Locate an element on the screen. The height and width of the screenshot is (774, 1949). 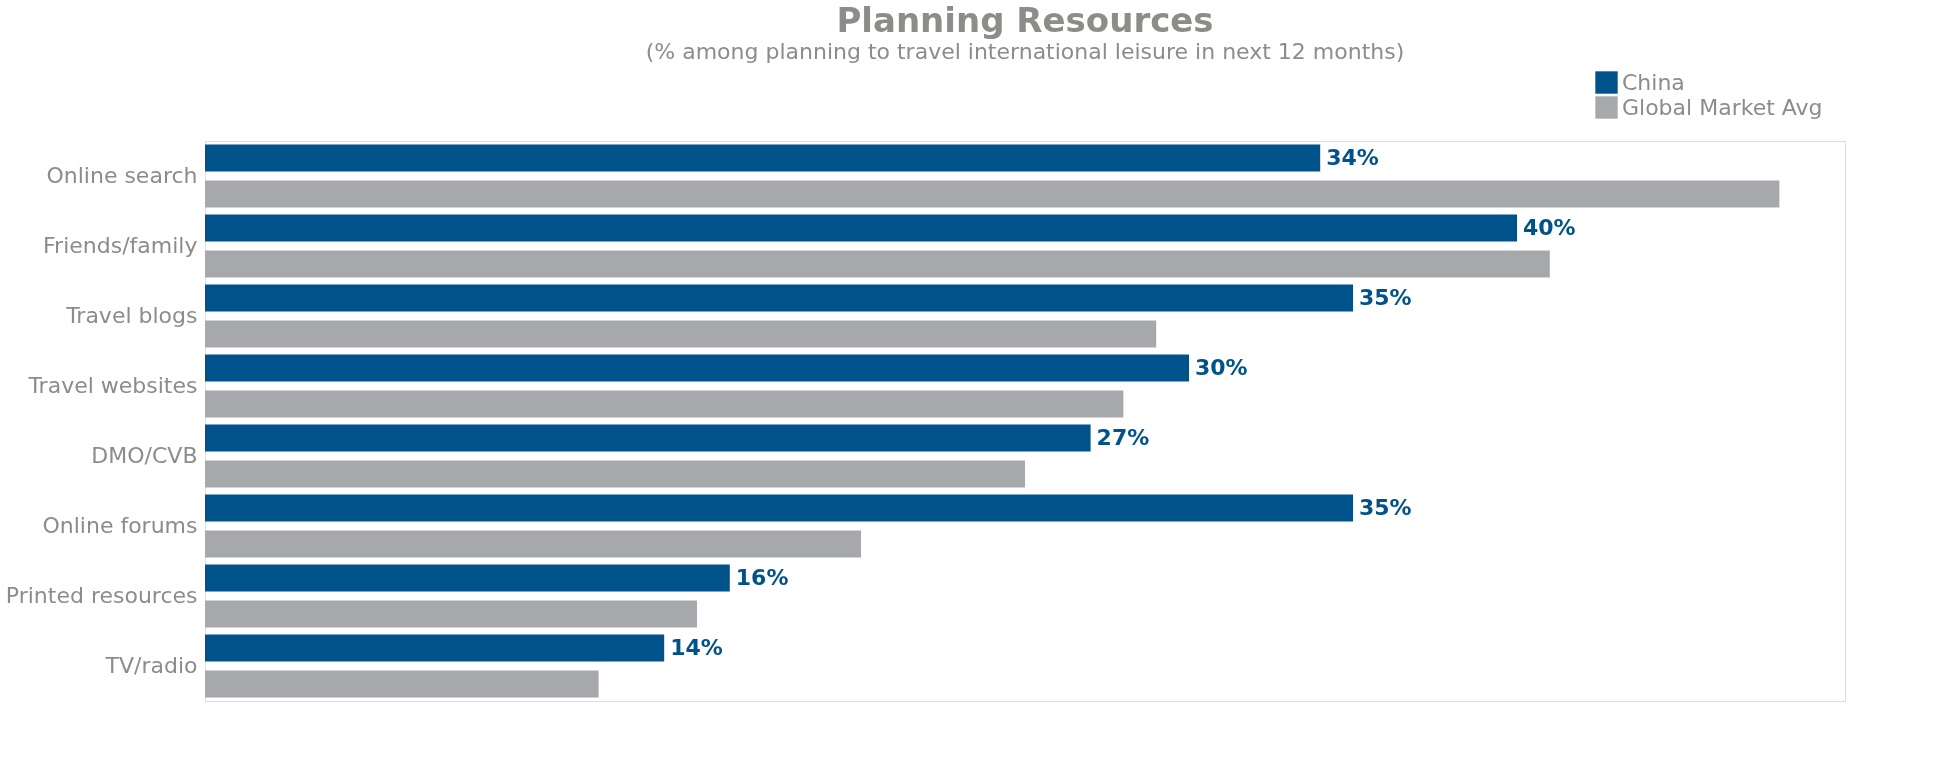
data-label: 27% is located at coordinates (1123, 437).